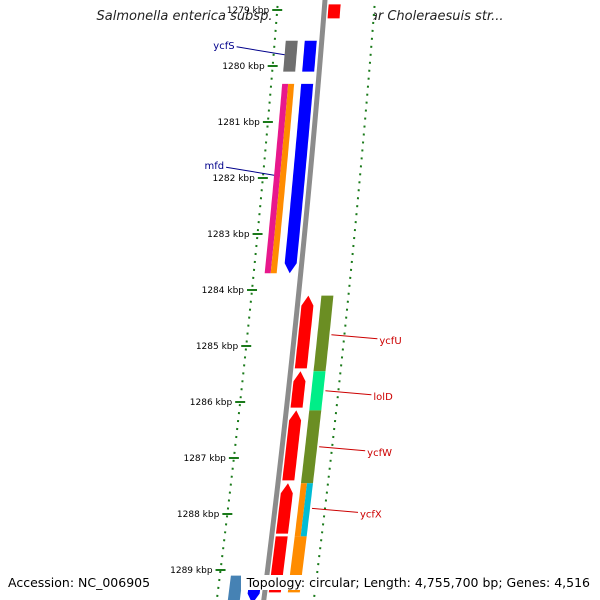 This screenshot has width=600, height=600. I want to click on tick-label-5: 1284 kbp, so click(223, 291).